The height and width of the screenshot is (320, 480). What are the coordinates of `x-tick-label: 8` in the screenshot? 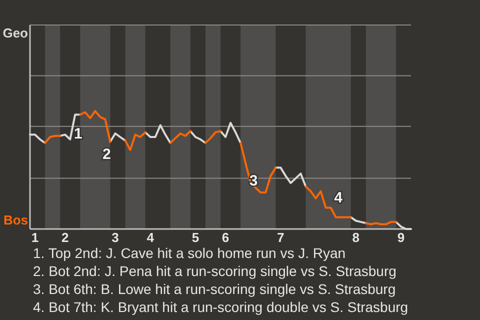 It's located at (356, 237).